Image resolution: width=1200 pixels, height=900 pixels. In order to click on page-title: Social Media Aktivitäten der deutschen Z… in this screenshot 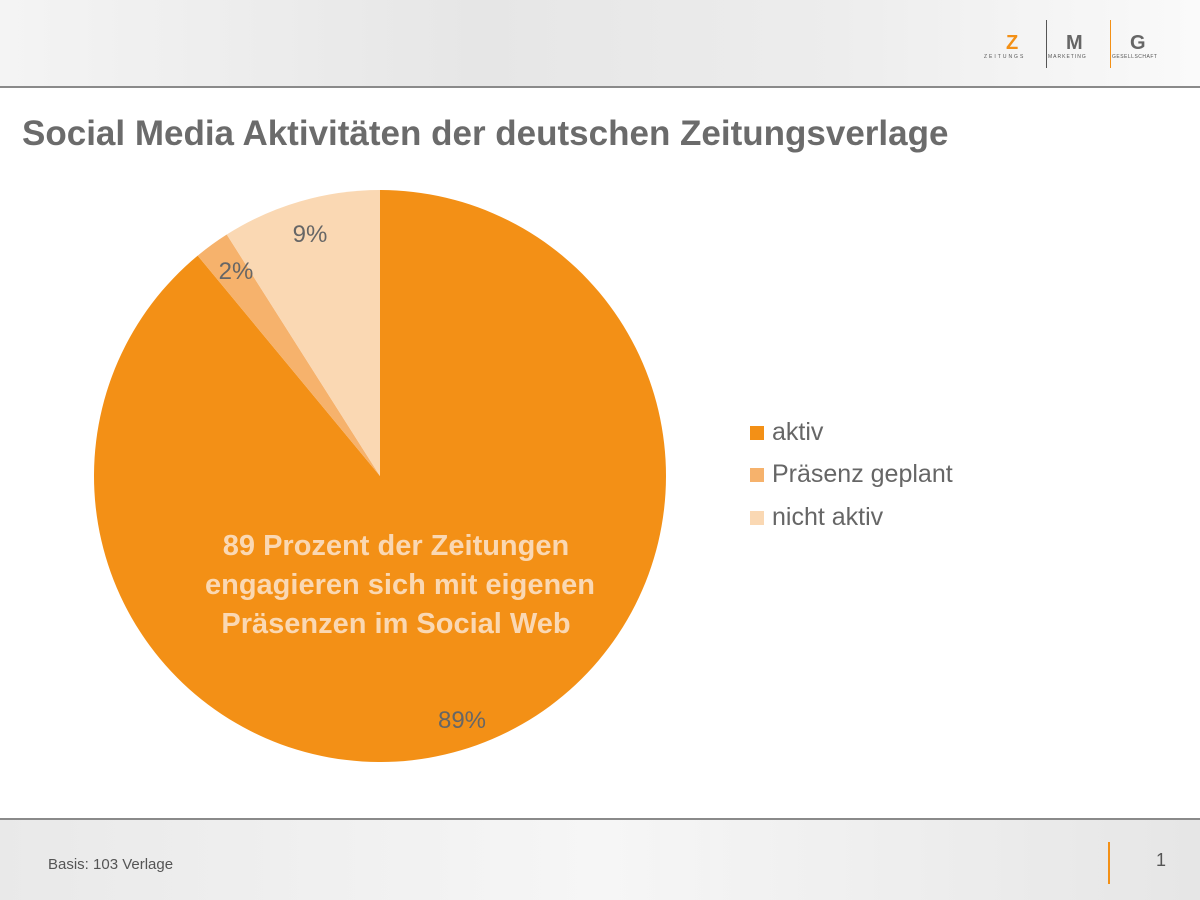, I will do `click(485, 133)`.